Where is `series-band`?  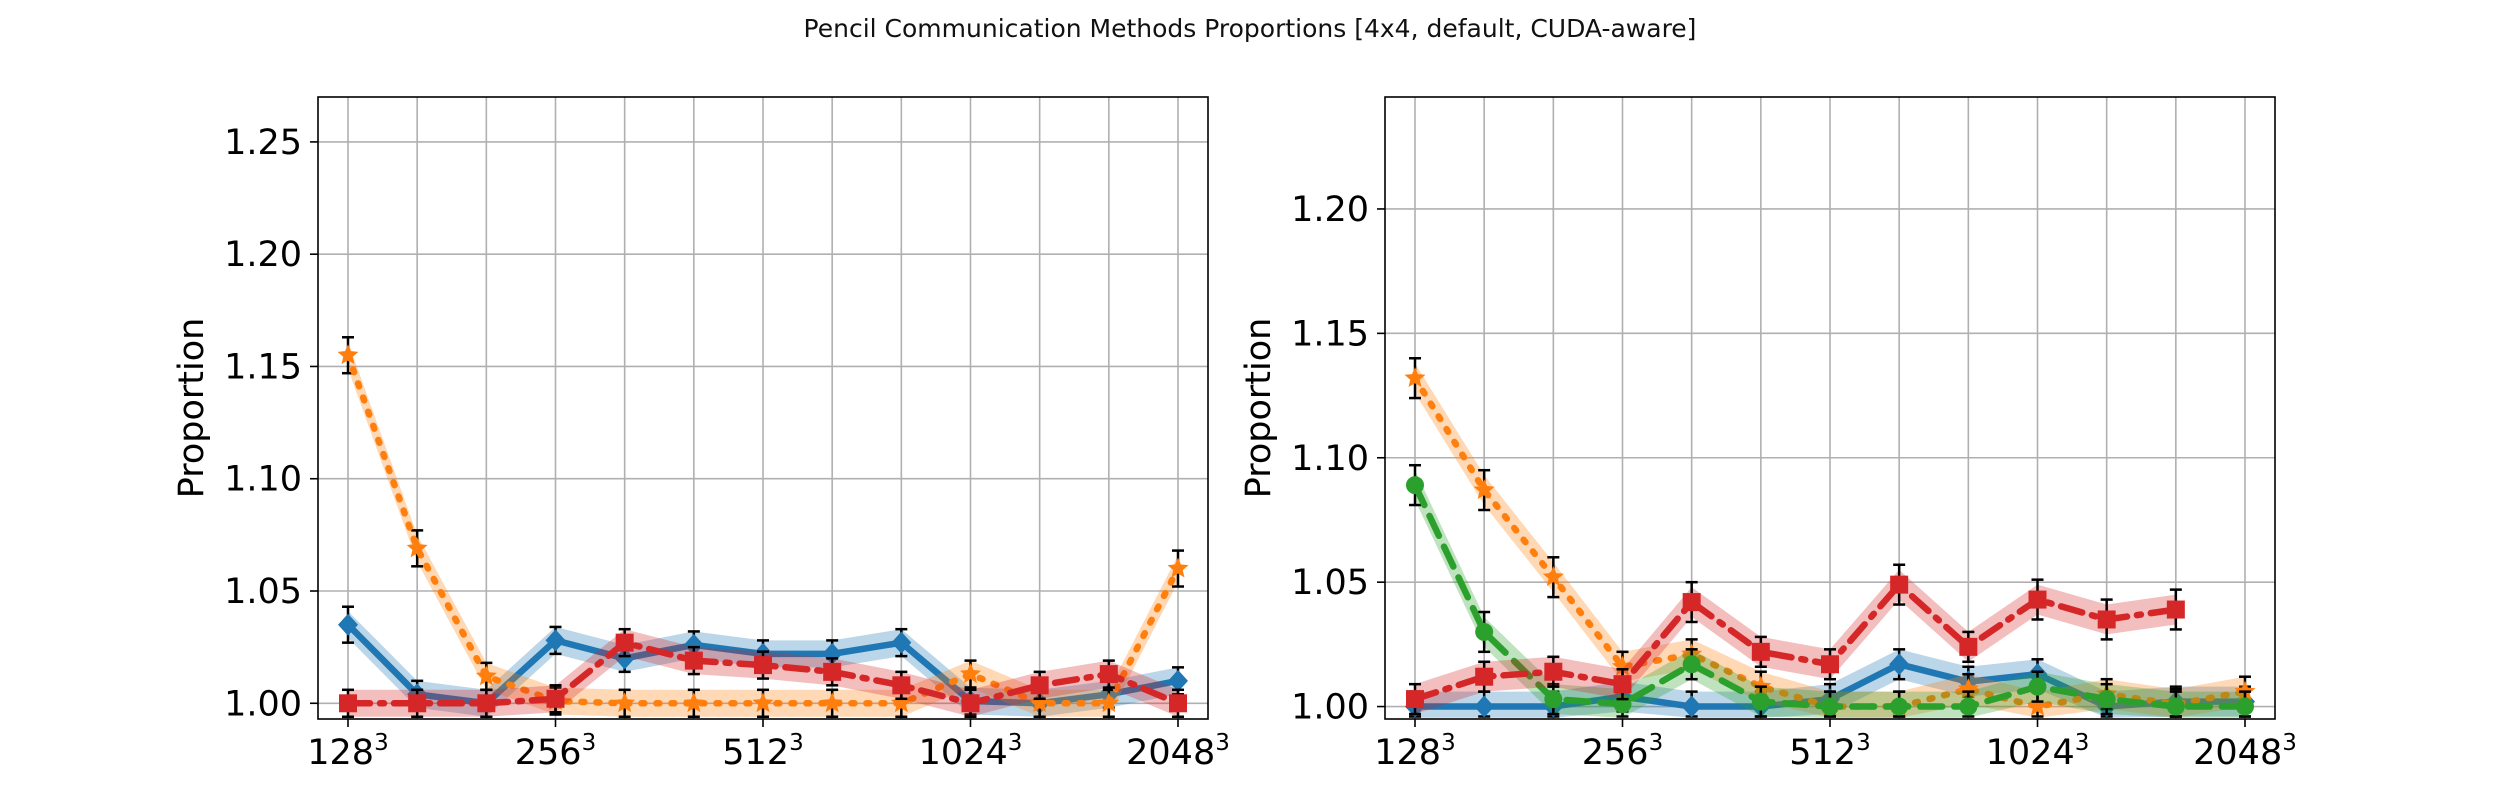 series-band is located at coordinates (1830, 594).